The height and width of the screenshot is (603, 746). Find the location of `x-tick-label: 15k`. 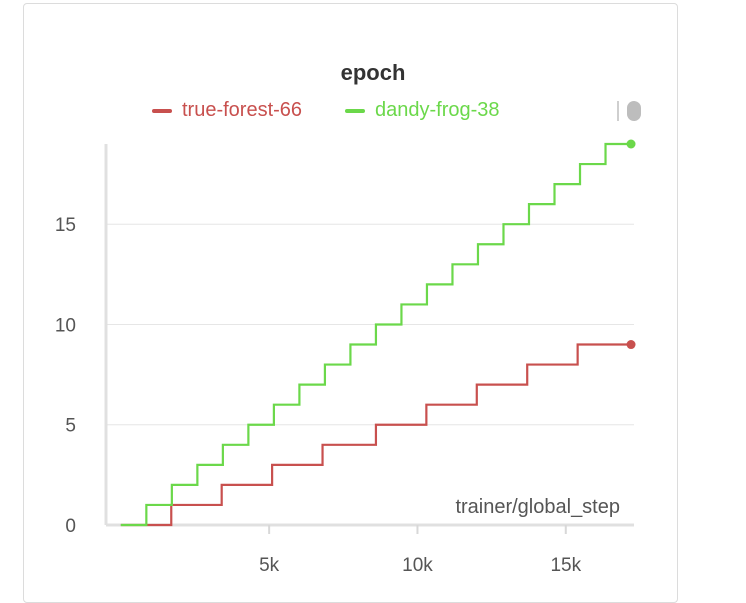

x-tick-label: 15k is located at coordinates (565, 565).